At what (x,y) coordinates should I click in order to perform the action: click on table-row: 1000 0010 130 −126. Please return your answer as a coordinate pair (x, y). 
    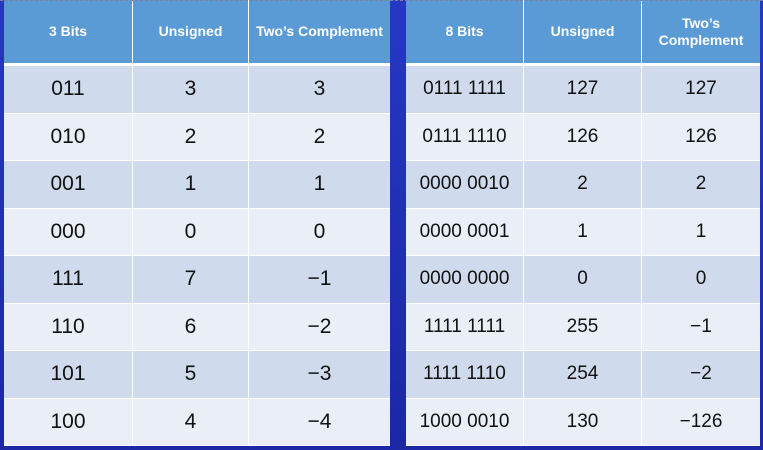
    Looking at the image, I should click on (583, 422).